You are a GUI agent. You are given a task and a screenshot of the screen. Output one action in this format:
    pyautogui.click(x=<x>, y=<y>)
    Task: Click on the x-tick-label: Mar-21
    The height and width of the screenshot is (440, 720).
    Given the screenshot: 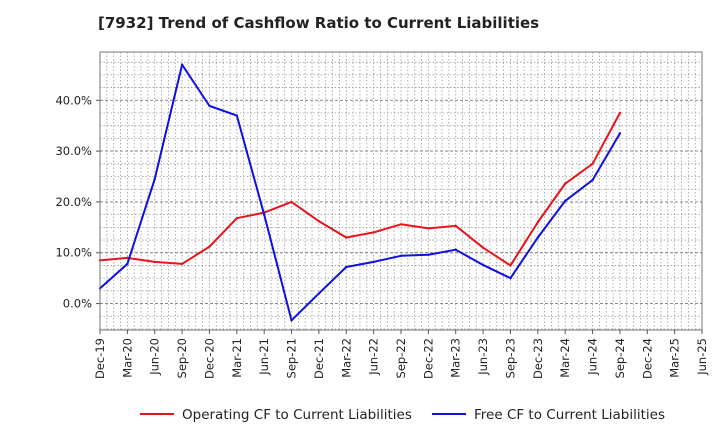 What is the action you would take?
    pyautogui.click(x=237, y=358)
    